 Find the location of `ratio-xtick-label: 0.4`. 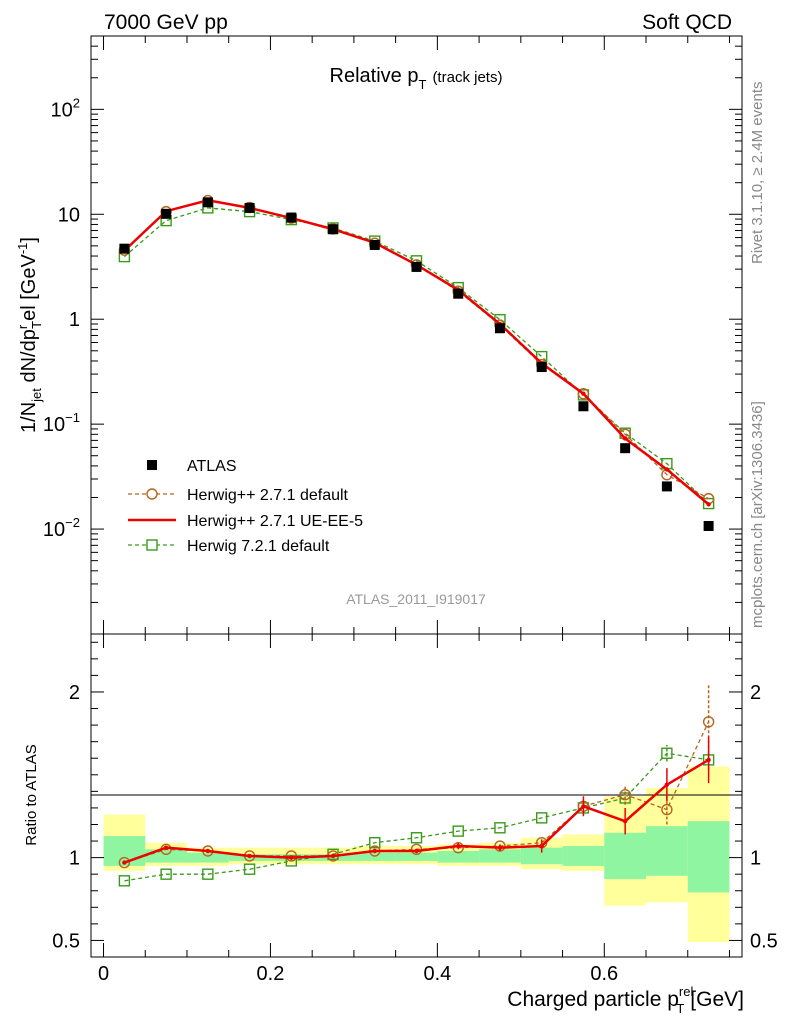

ratio-xtick-label: 0.4 is located at coordinates (437, 974).